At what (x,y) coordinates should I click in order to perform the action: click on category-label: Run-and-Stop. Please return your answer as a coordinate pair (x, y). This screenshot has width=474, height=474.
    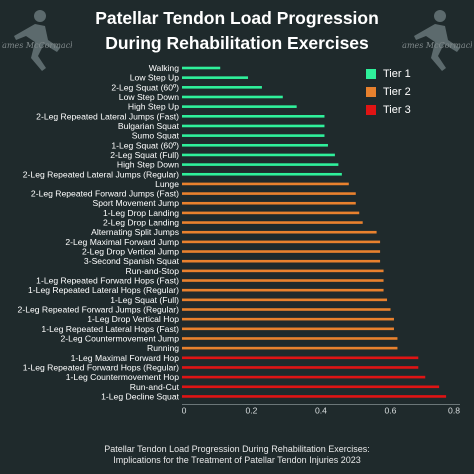
    Looking at the image, I should click on (152, 271).